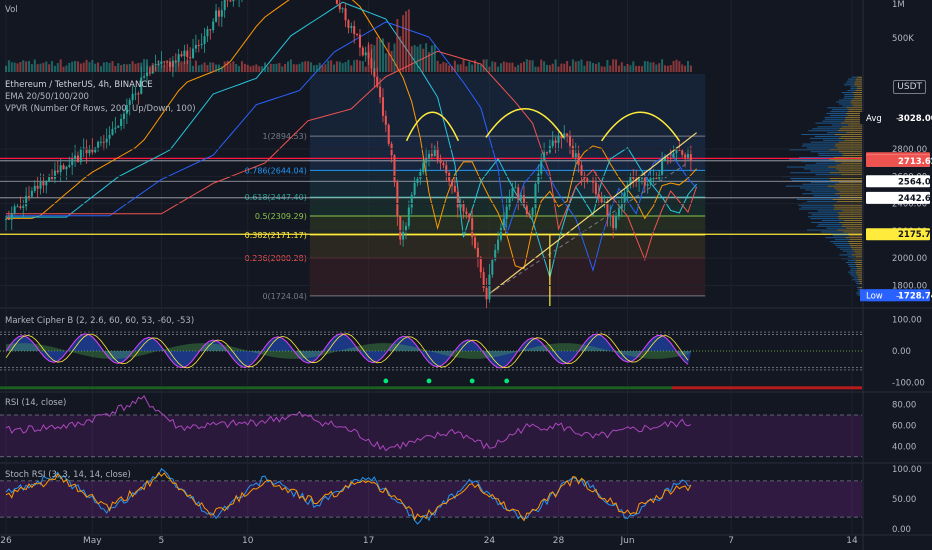  Describe the element at coordinates (276, 235) in the screenshot. I see `fib-level-label: 0.382(2171.17)` at that location.